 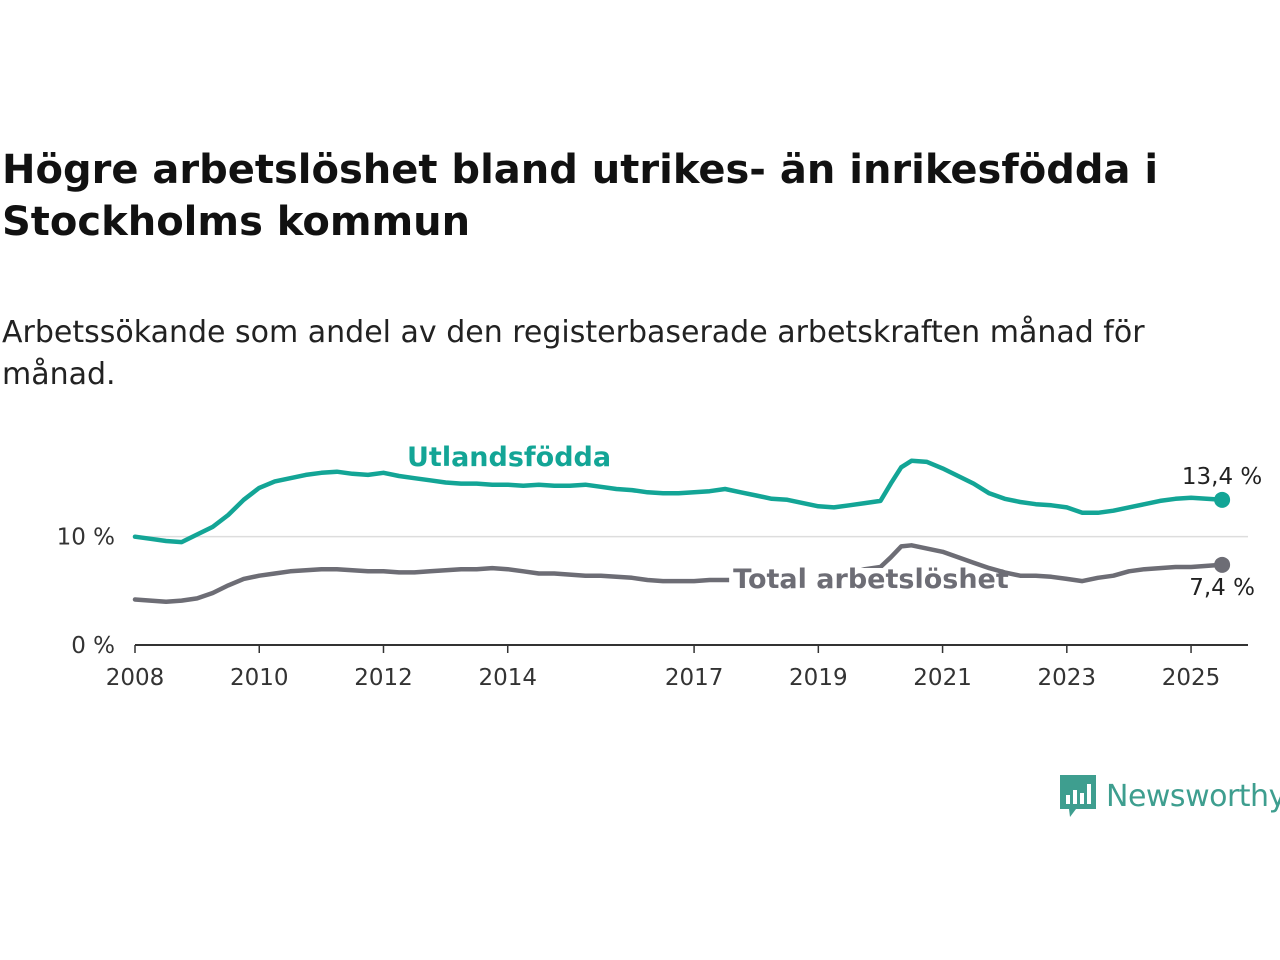 I want to click on x-tick-label: 2008, so click(x=135, y=678).